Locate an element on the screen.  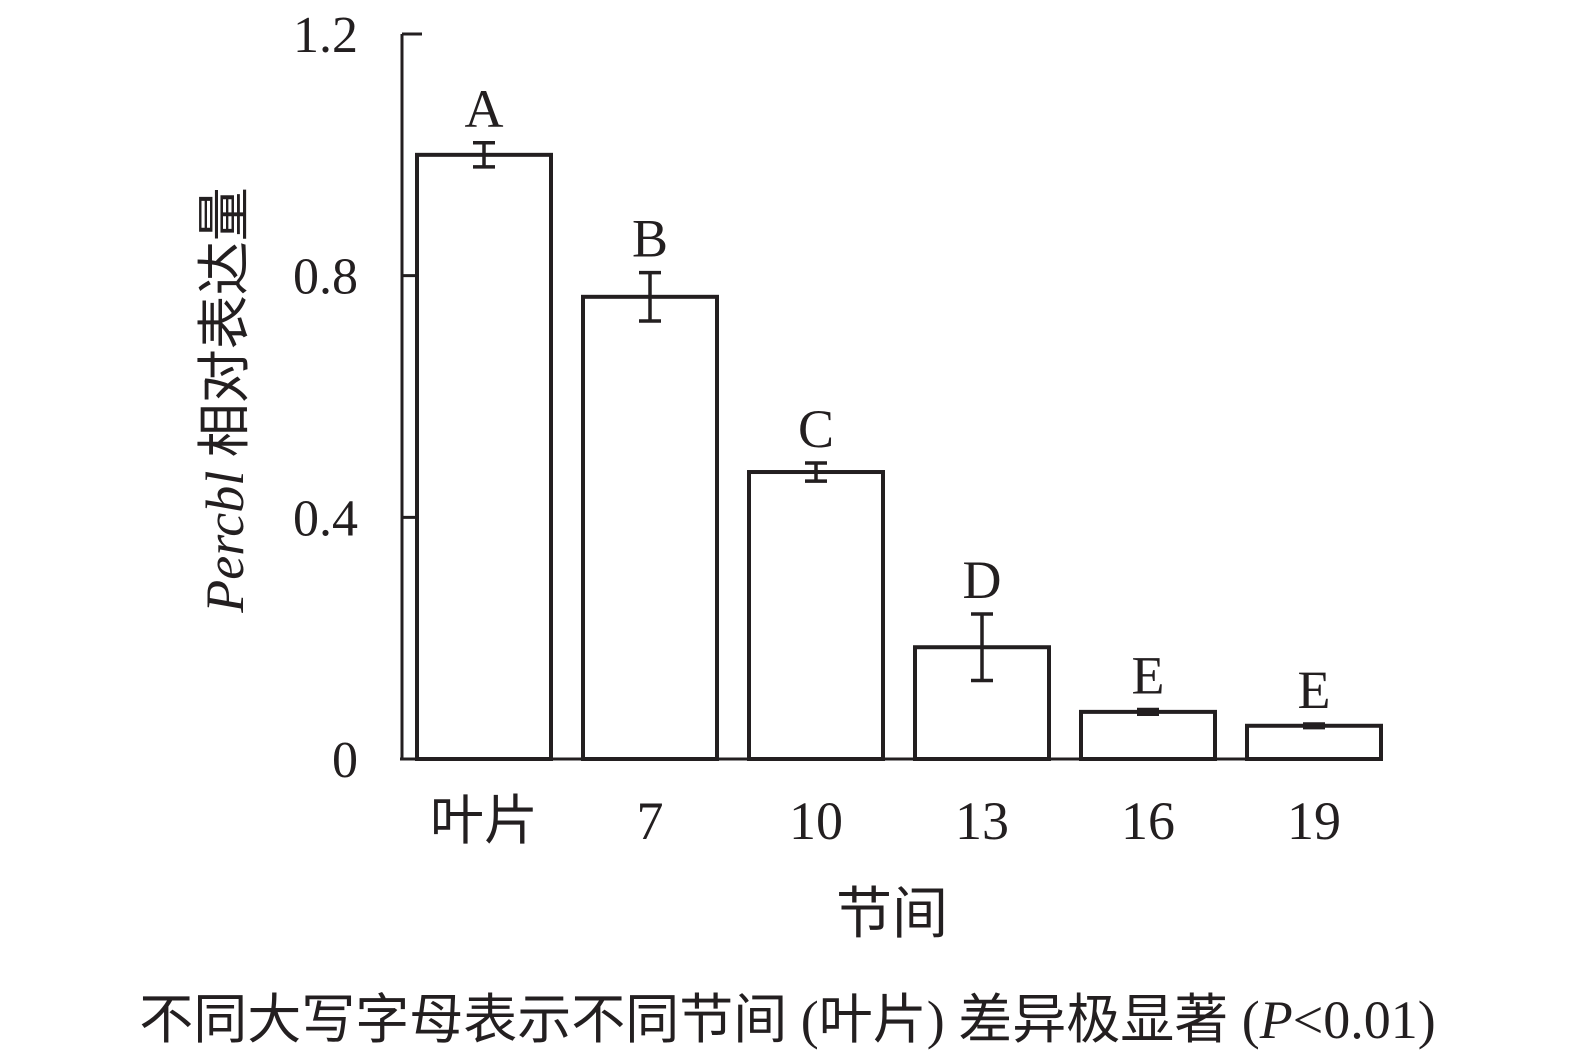
significance-letter: C is located at coordinates (816, 429).